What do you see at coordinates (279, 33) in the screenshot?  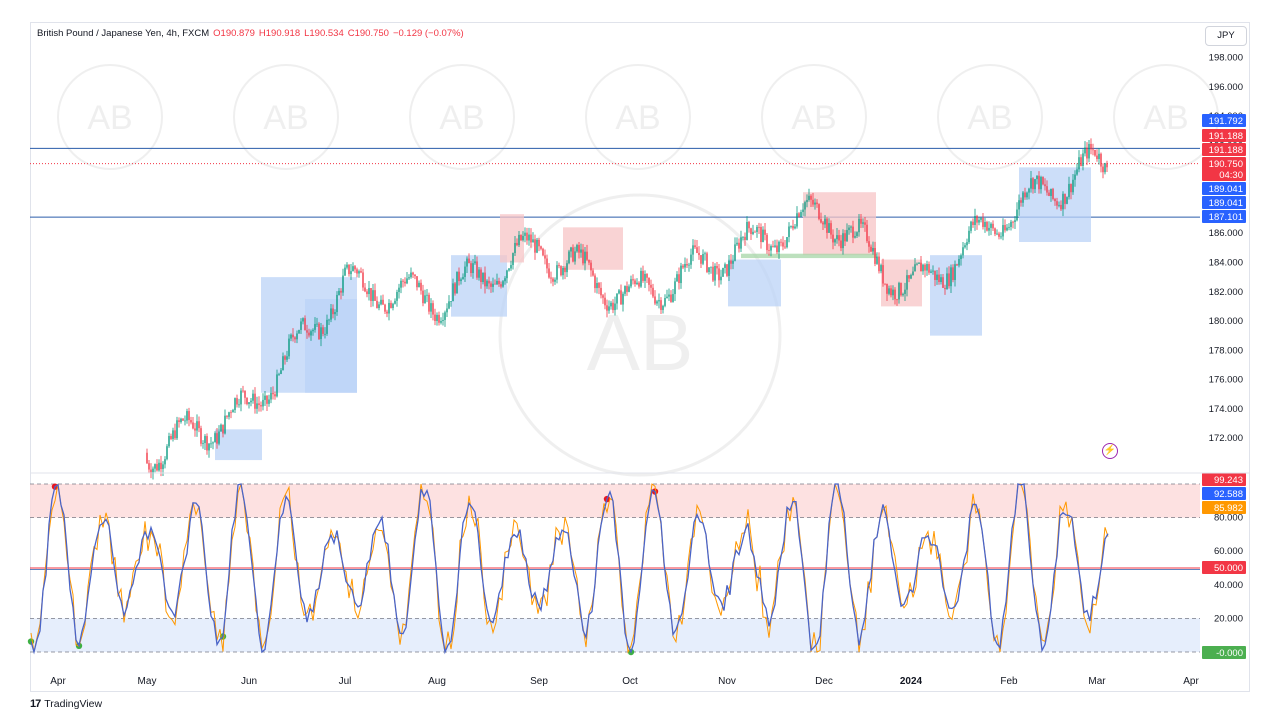 I see `high-value: H190.918` at bounding box center [279, 33].